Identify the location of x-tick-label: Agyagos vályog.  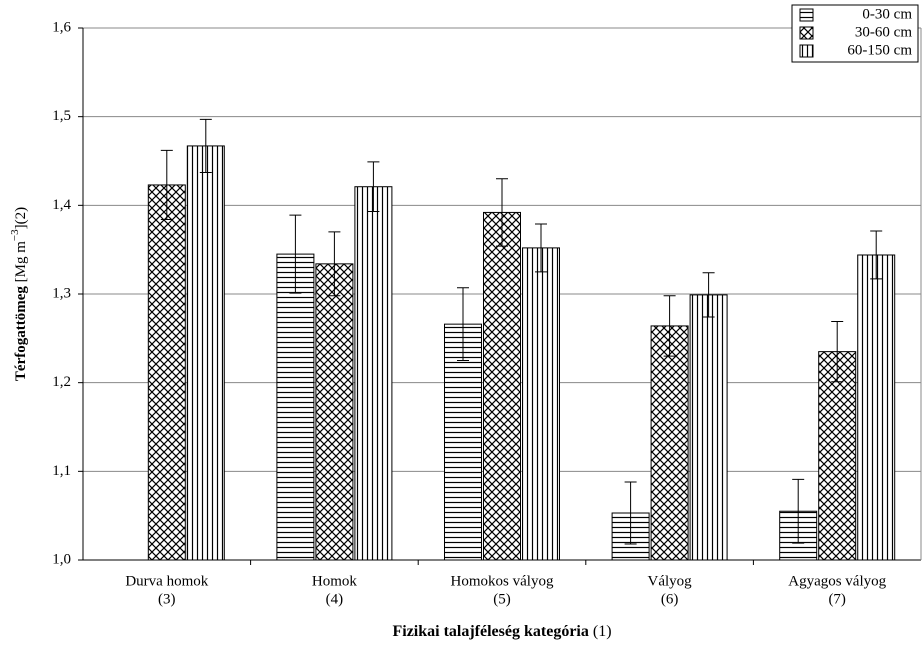
(837, 581).